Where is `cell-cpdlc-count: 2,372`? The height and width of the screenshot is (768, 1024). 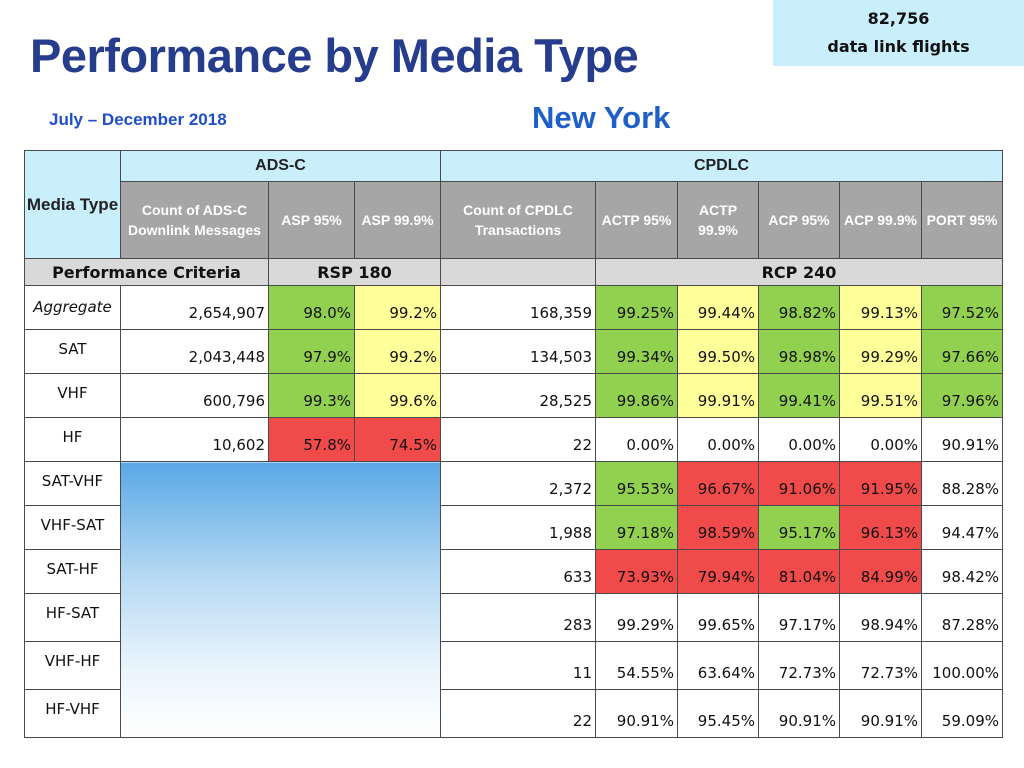
cell-cpdlc-count: 2,372 is located at coordinates (518, 483).